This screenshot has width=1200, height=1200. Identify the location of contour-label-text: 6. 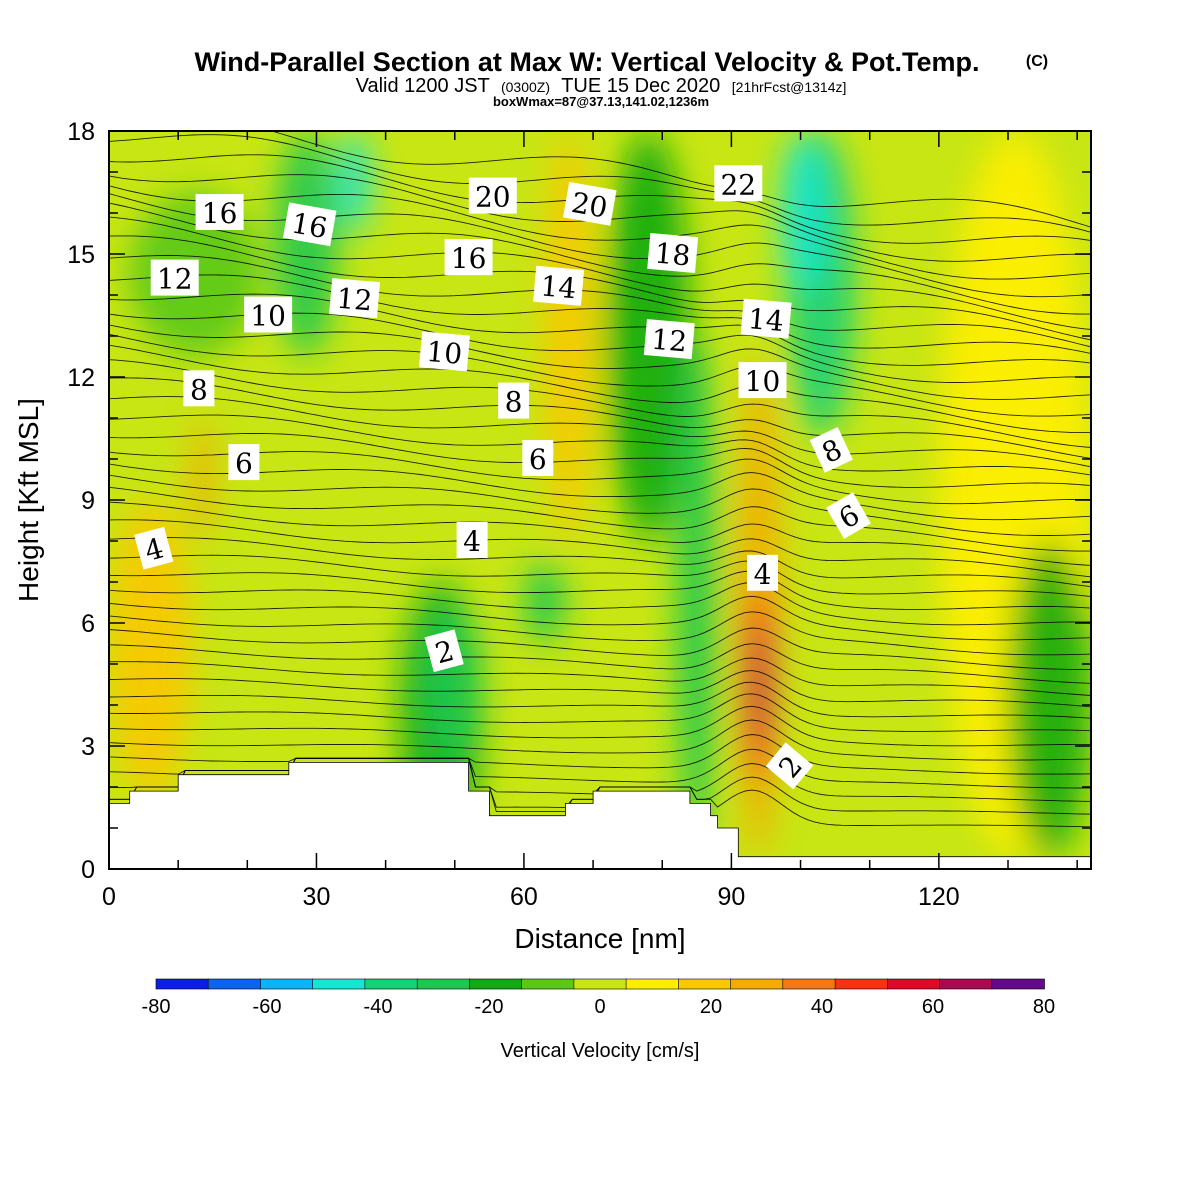
(244, 463).